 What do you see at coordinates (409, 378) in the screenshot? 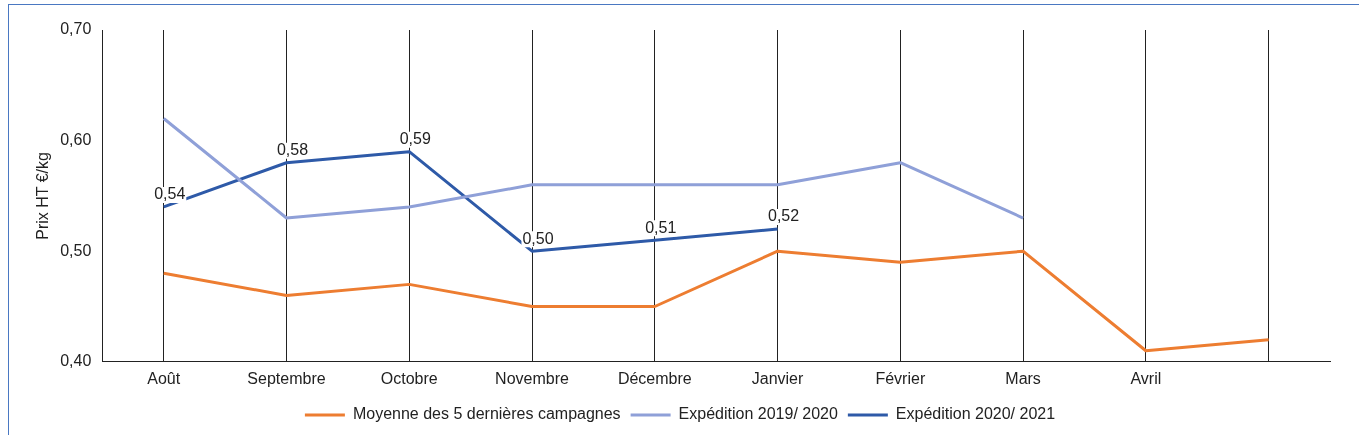
I see `x-tick-label: Octobre` at bounding box center [409, 378].